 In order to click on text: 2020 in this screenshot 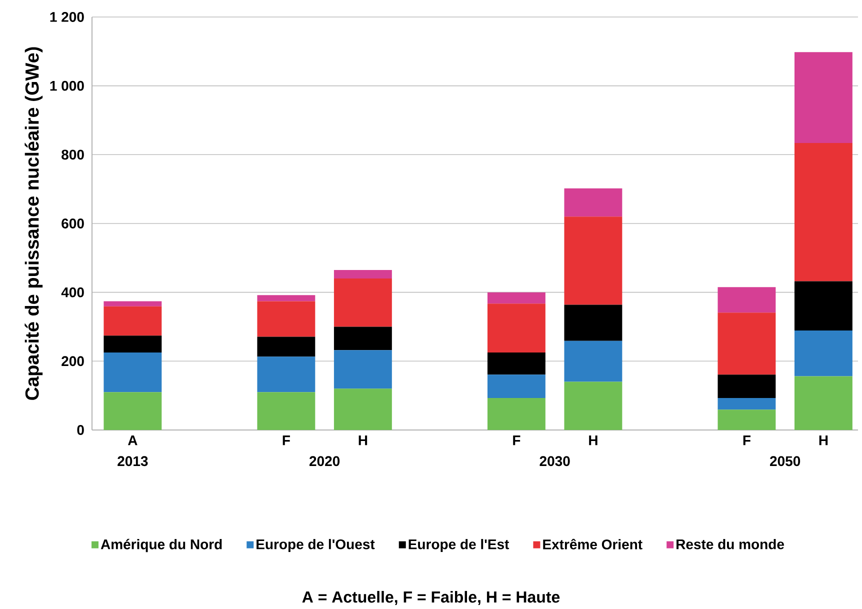, I will do `click(324, 461)`.